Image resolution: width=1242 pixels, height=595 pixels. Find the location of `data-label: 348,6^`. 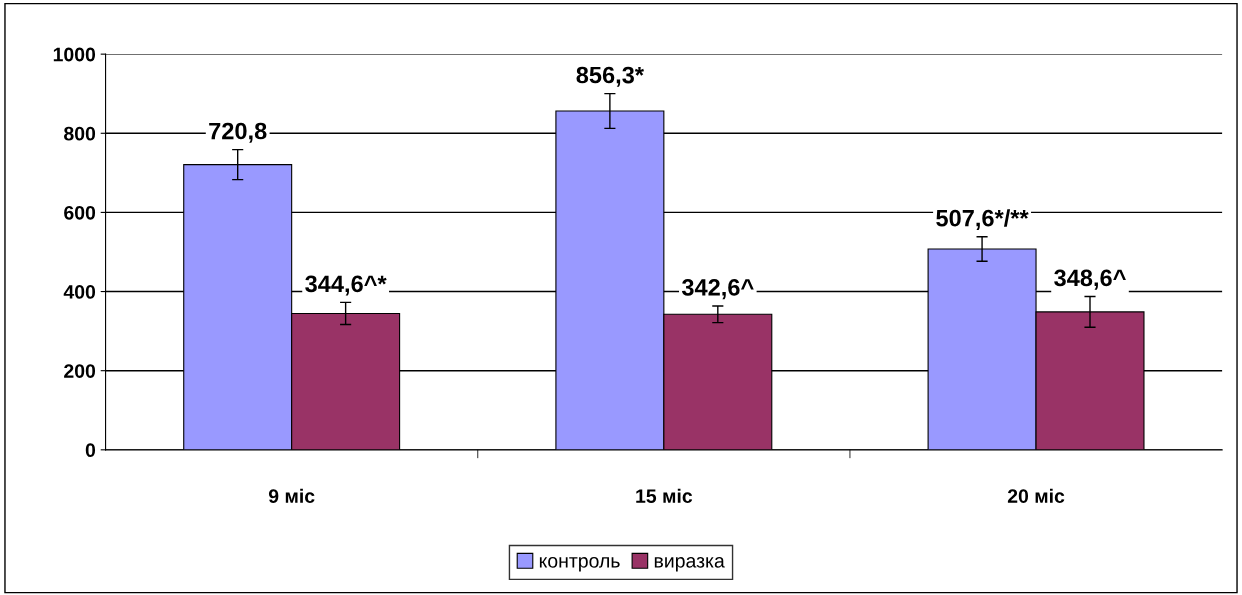

data-label: 348,6^ is located at coordinates (1090, 279).